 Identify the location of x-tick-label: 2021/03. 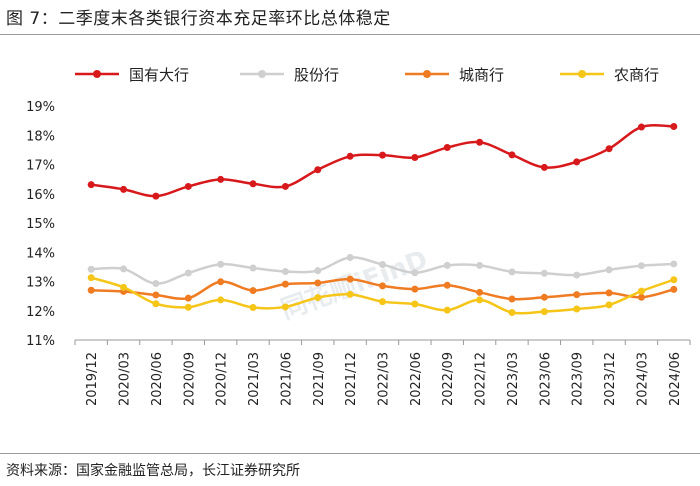
(254, 379).